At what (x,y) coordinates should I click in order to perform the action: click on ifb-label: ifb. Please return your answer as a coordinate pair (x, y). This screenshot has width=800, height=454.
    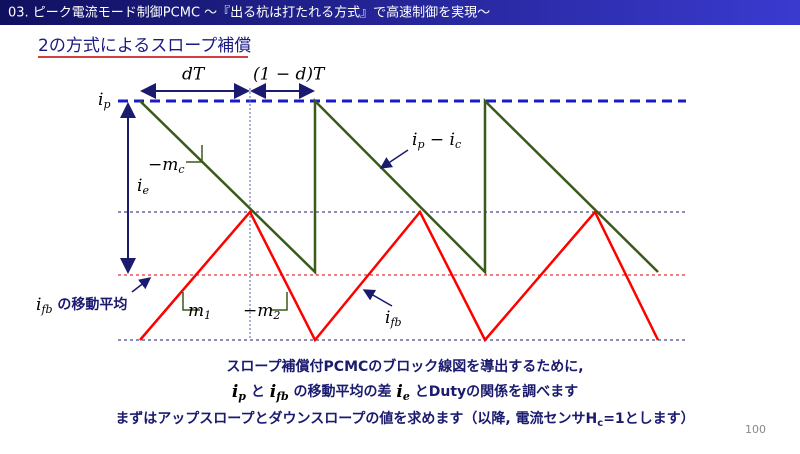
    Looking at the image, I should click on (393, 319).